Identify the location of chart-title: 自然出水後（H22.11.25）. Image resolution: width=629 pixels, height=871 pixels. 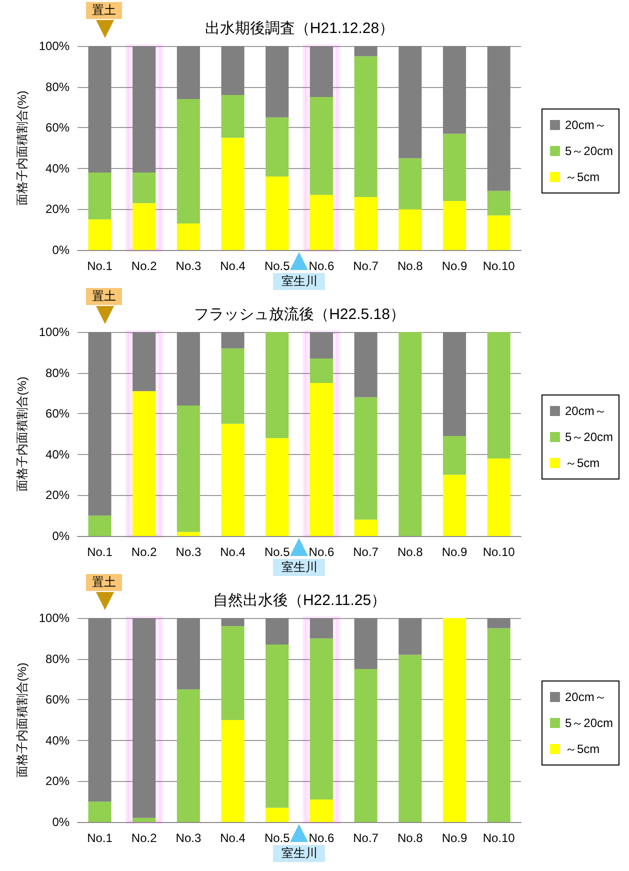
(299, 600).